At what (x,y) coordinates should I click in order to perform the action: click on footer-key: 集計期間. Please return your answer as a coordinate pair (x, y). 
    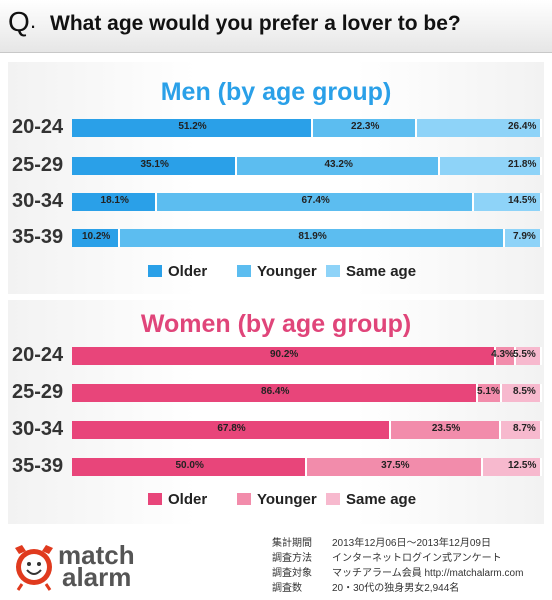
    Looking at the image, I should click on (292, 543).